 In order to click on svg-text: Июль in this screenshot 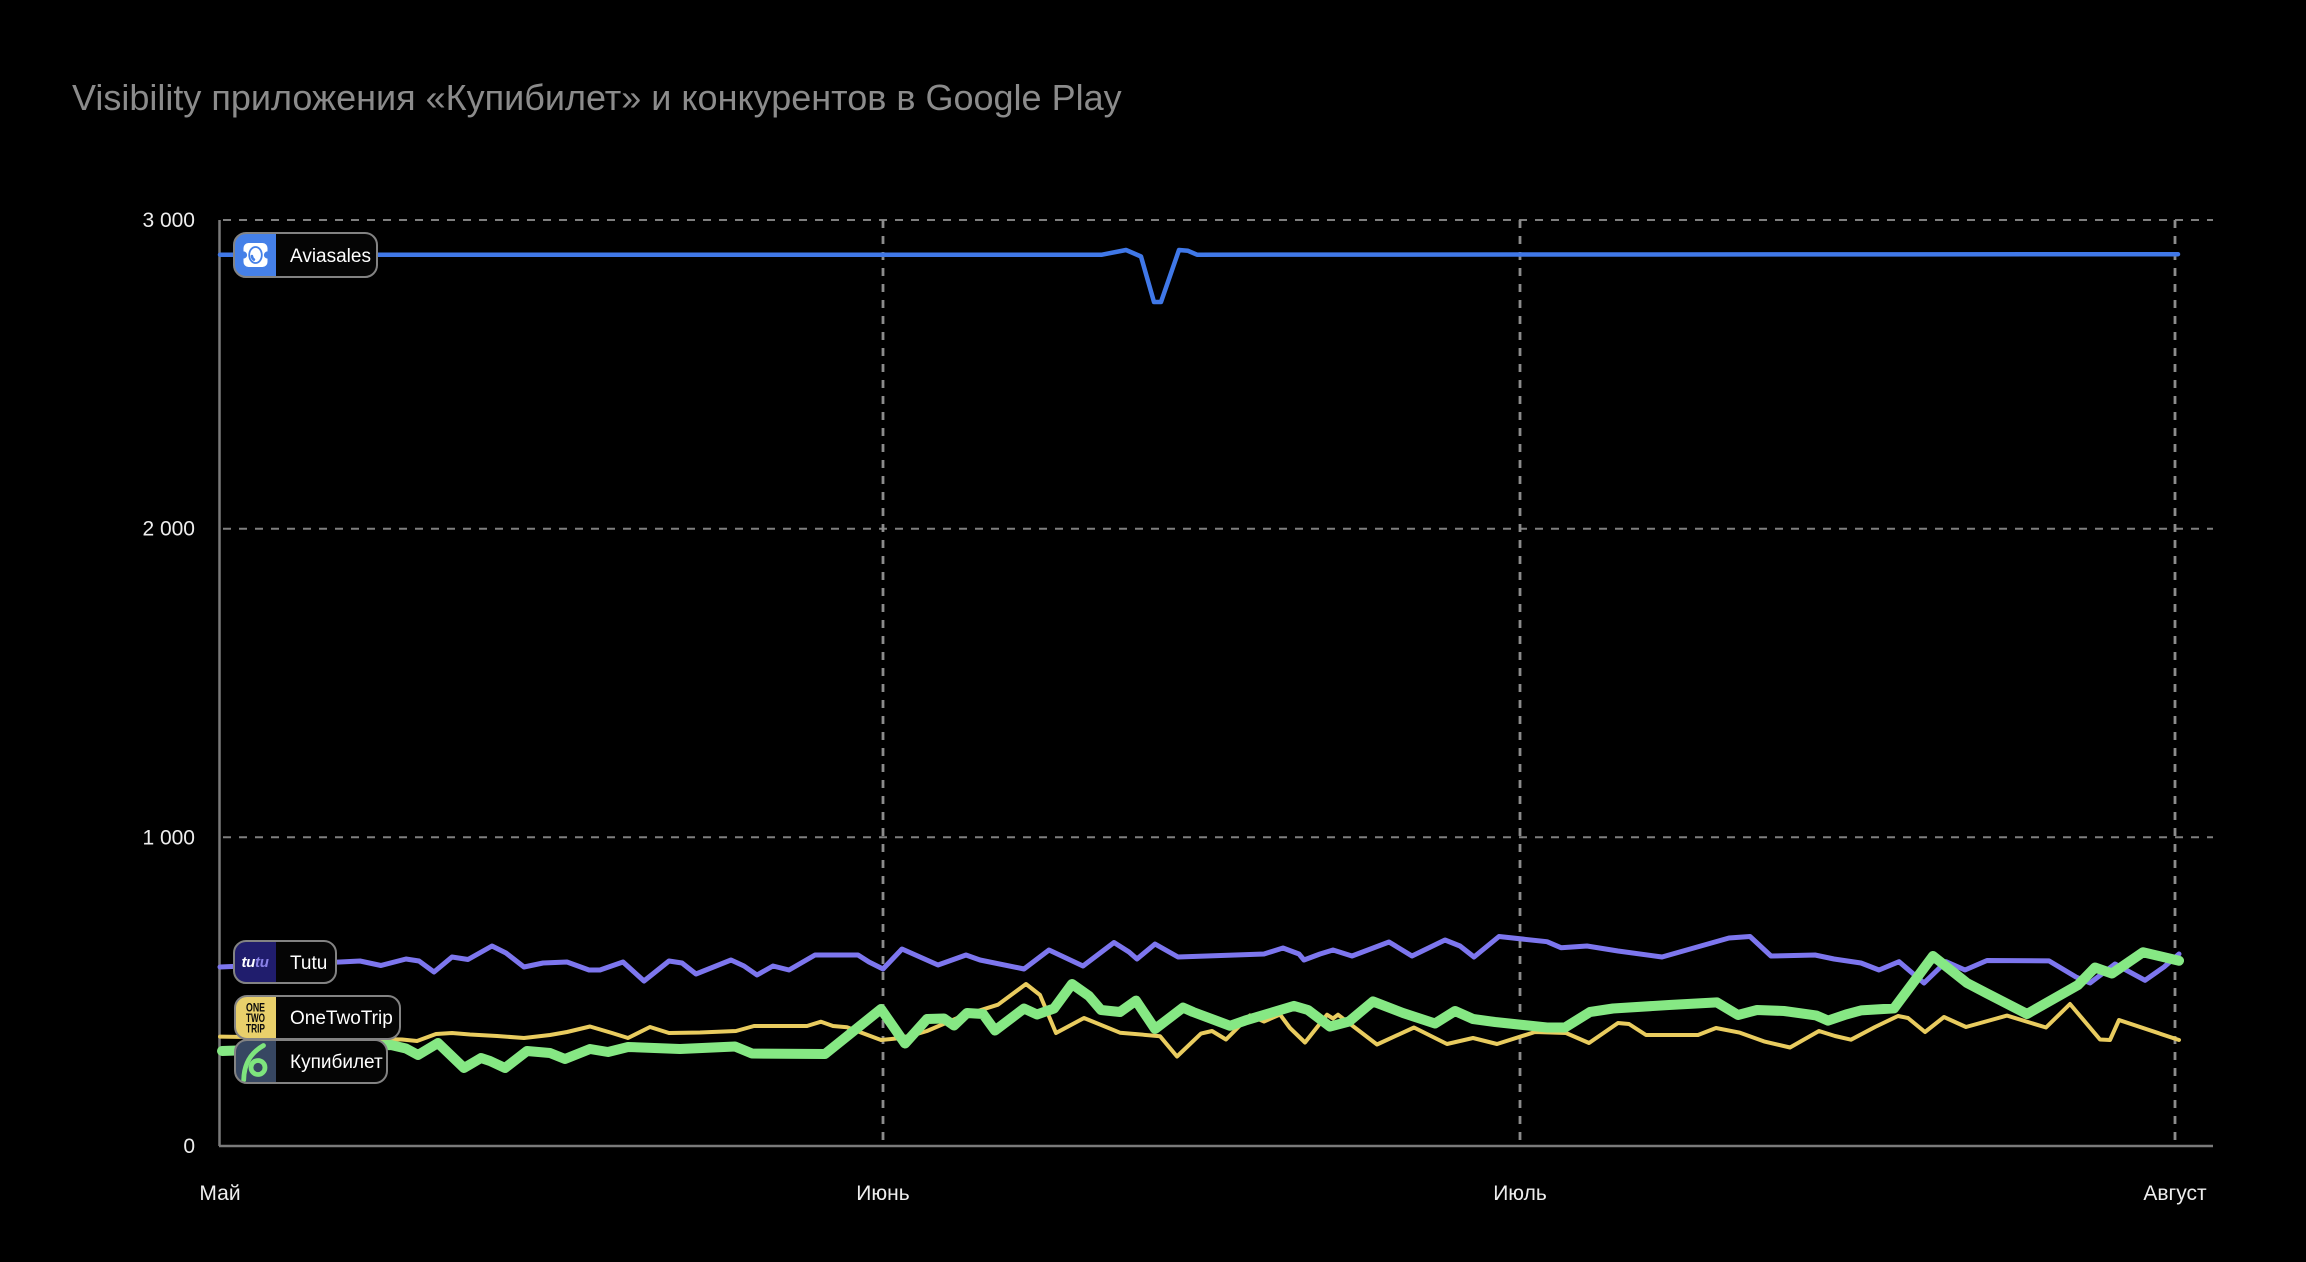, I will do `click(1520, 1193)`.